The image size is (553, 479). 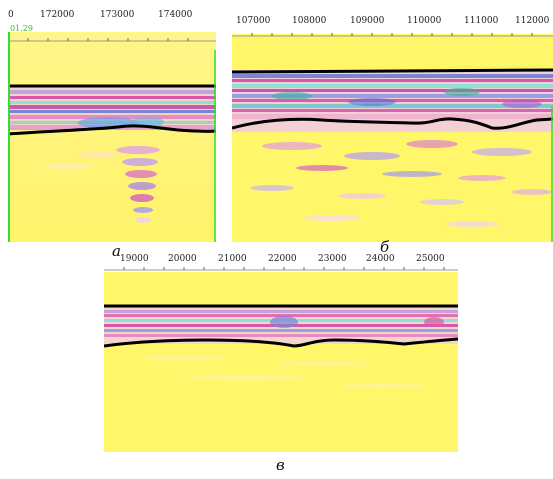 I want to click on axis-tick-label: 111000, so click(x=481, y=21).